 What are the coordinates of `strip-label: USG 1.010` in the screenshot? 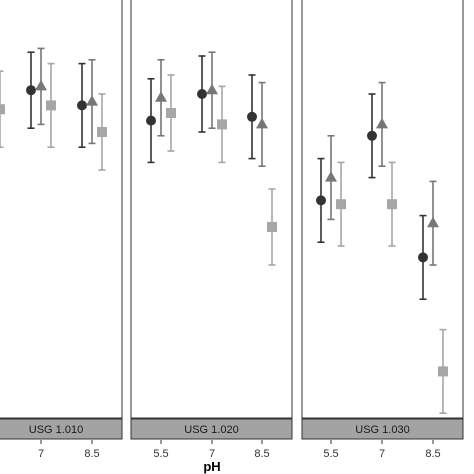 It's located at (56, 430).